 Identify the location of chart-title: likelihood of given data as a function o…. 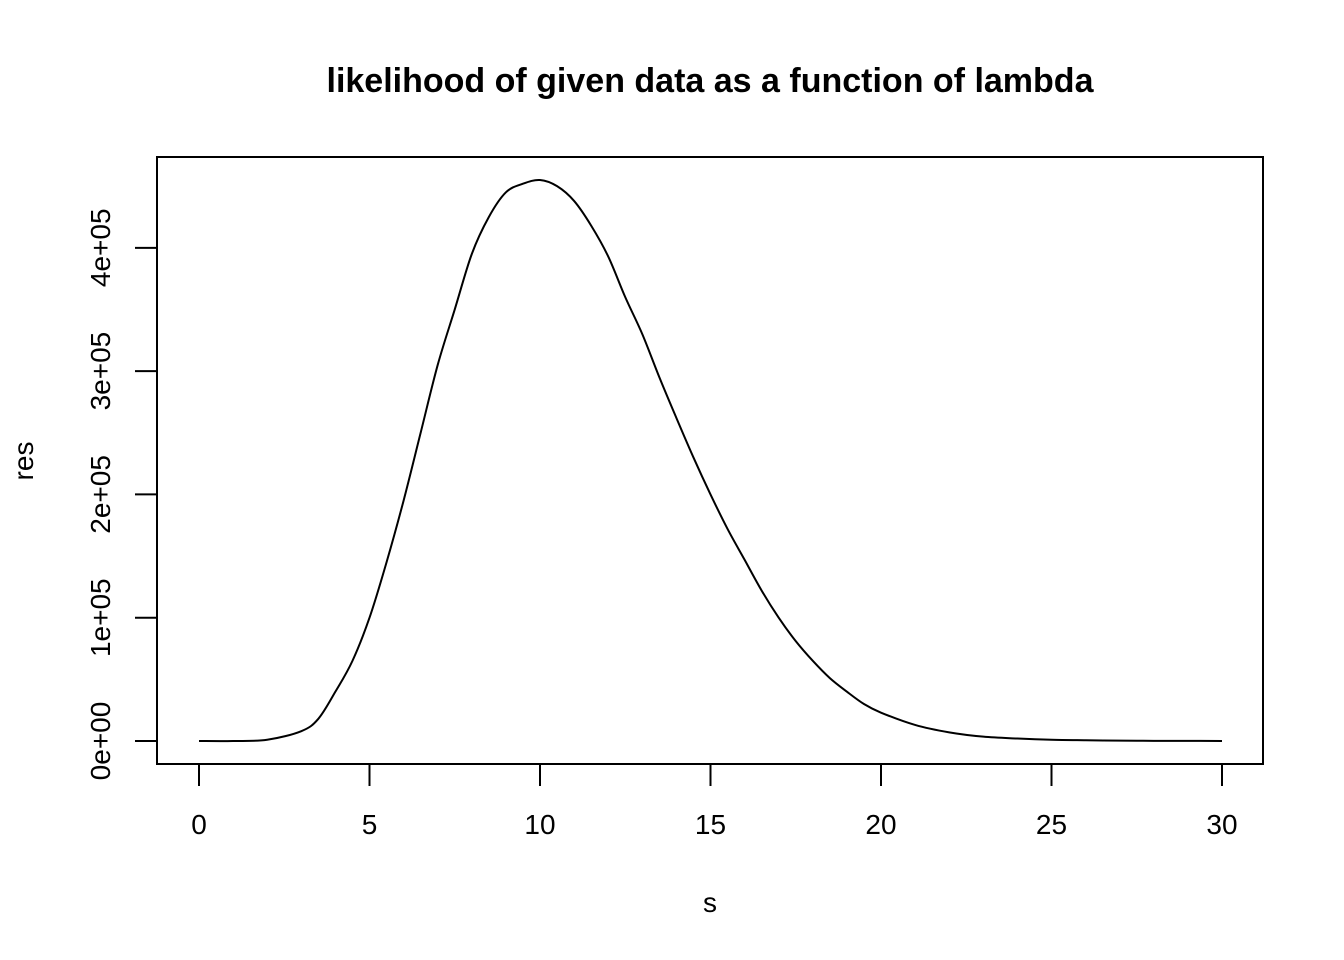
(711, 81).